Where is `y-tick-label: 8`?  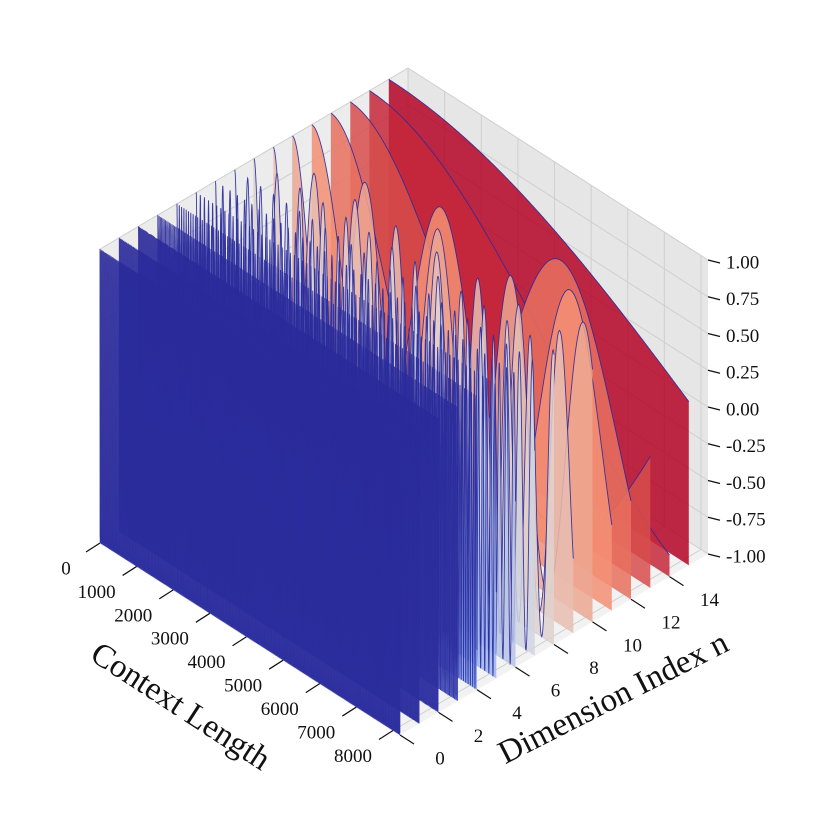
y-tick-label: 8 is located at coordinates (594, 668).